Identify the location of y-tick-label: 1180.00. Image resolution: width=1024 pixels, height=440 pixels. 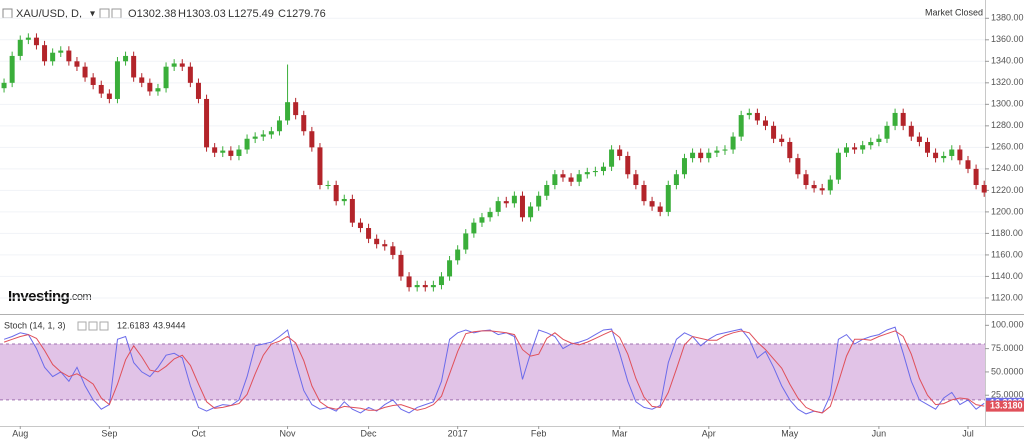
(1007, 233).